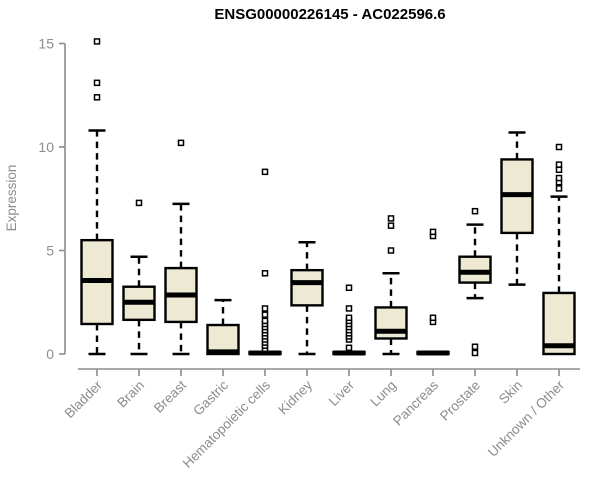  I want to click on boxplot-lung, so click(391, 285).